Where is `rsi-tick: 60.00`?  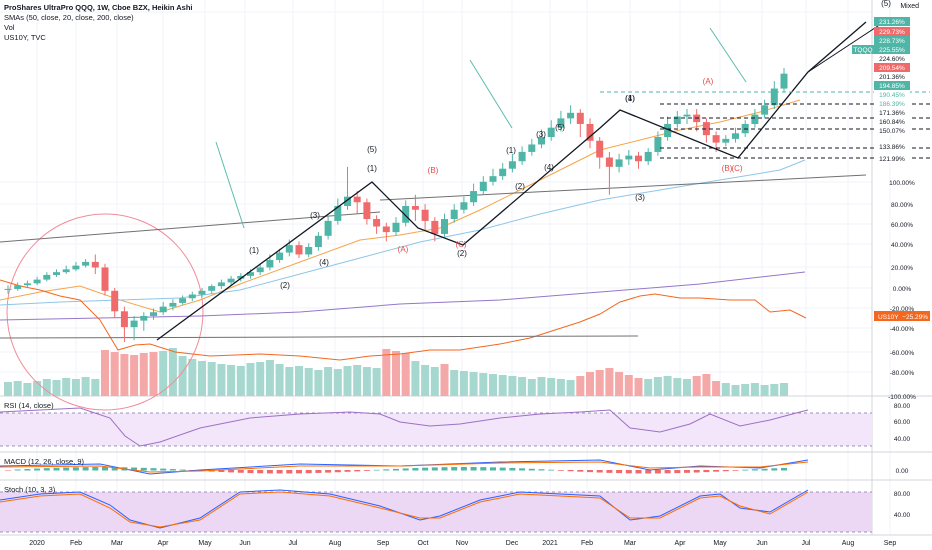
rsi-tick: 60.00 is located at coordinates (902, 422).